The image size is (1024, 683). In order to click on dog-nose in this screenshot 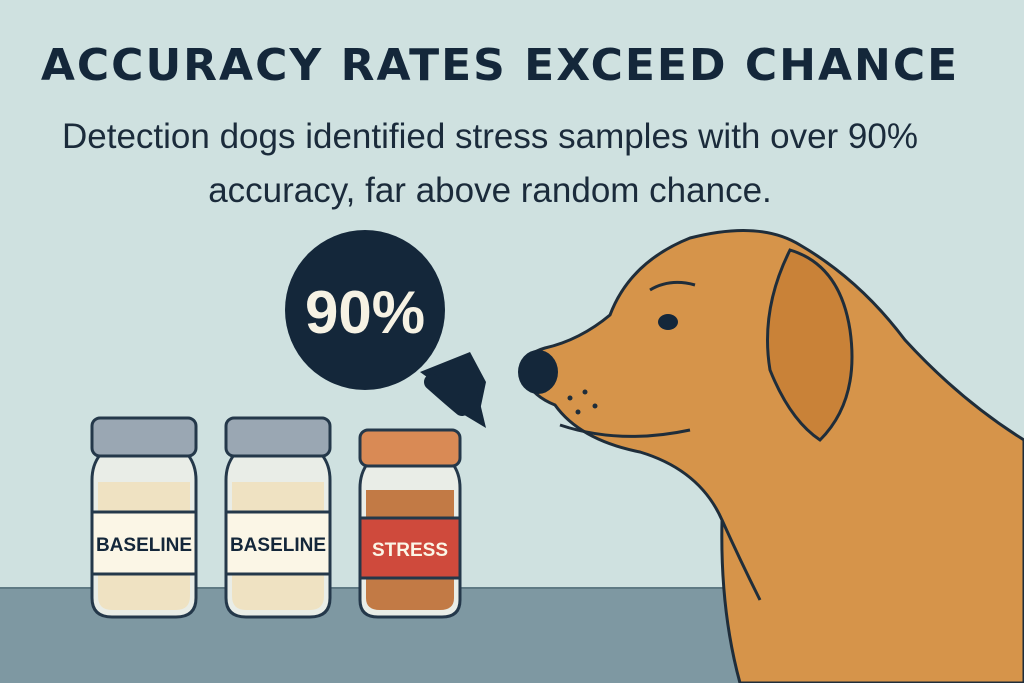, I will do `click(538, 372)`.